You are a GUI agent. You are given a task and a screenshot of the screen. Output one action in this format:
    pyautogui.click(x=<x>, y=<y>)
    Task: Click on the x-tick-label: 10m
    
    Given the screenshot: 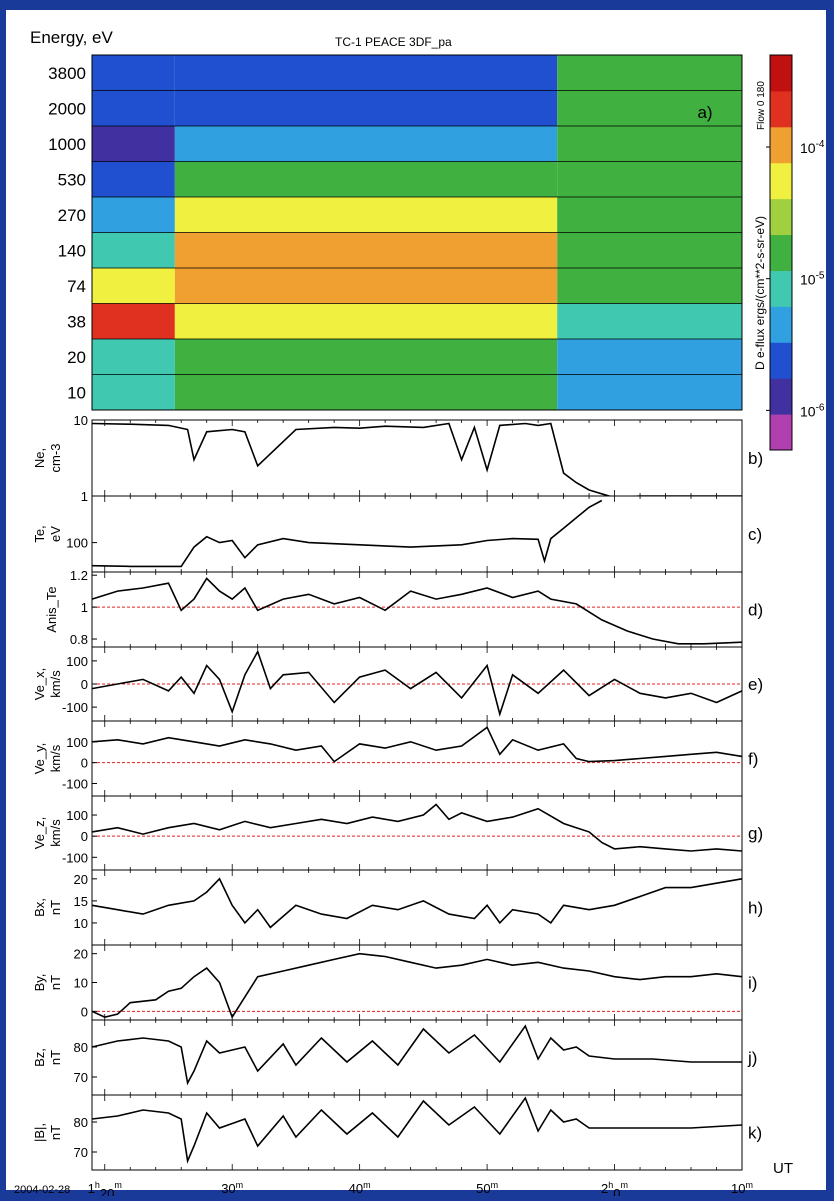 What is the action you would take?
    pyautogui.click(x=742, y=1188)
    